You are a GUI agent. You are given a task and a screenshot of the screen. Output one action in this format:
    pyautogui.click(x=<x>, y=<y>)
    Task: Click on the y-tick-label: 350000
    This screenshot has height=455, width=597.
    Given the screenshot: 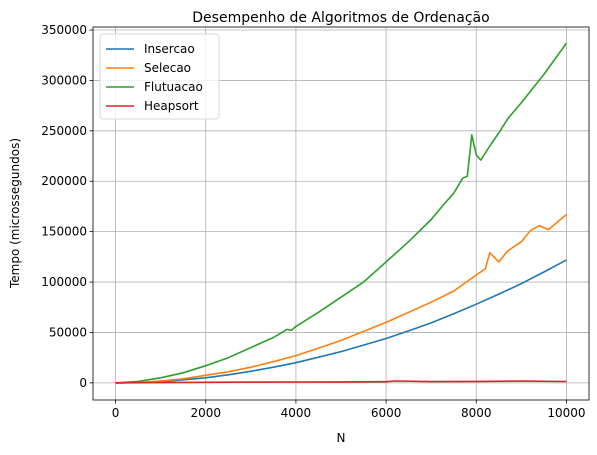 What is the action you would take?
    pyautogui.click(x=64, y=30)
    